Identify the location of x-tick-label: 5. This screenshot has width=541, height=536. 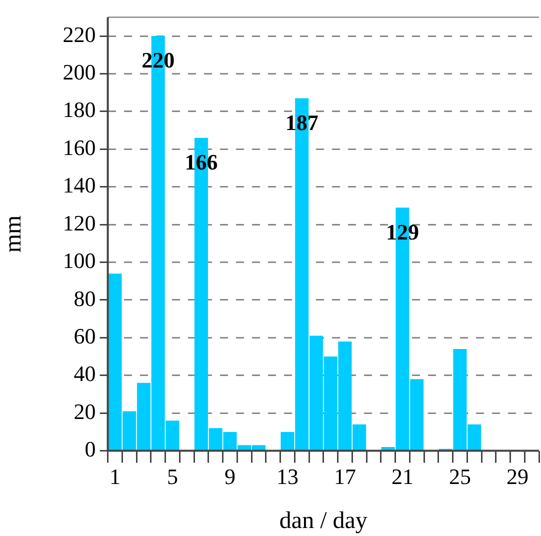
(172, 476).